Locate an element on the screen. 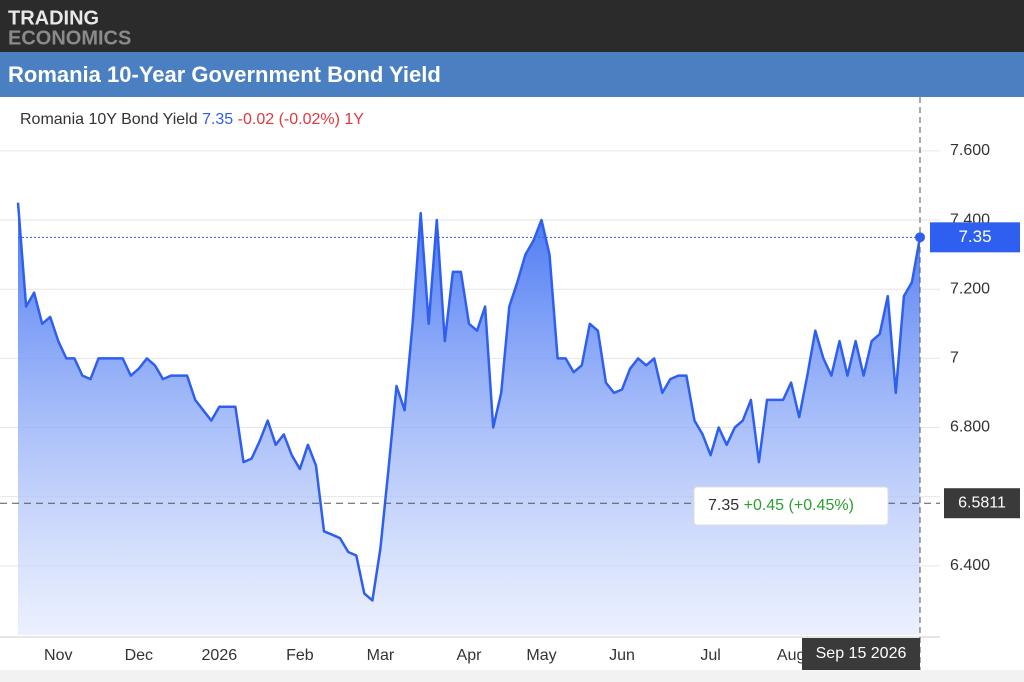 The height and width of the screenshot is (682, 1024). cursor-value-box is located at coordinates (982, 503).